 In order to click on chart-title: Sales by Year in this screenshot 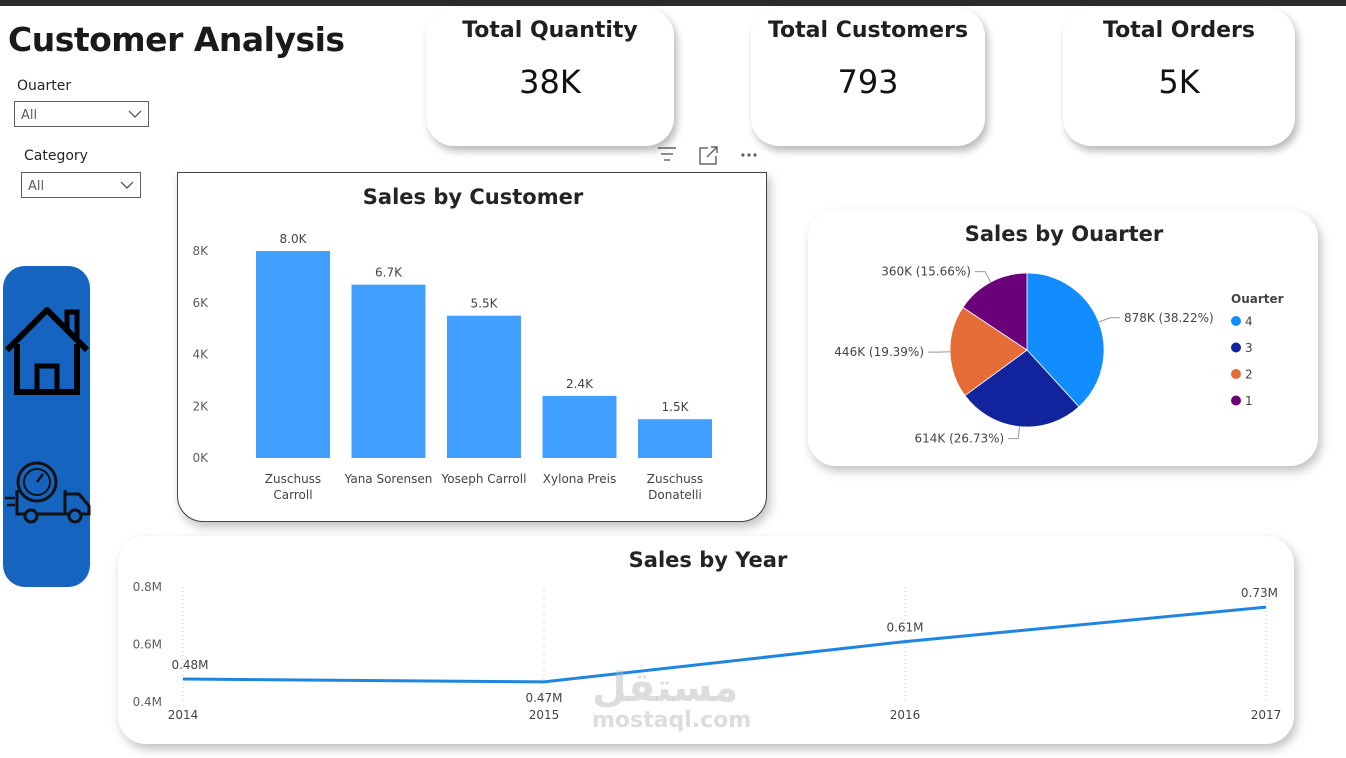, I will do `click(708, 560)`.